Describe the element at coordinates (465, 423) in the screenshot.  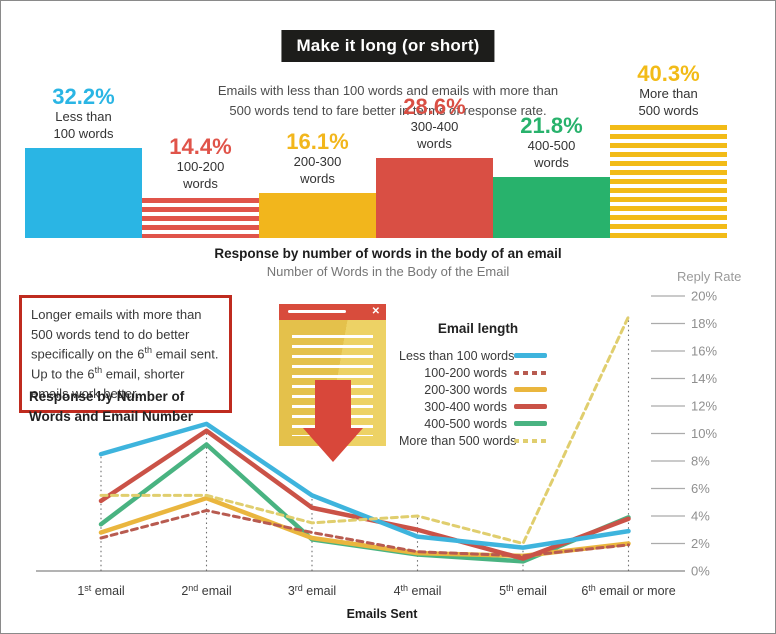
I see `legend-item-label: 400-500 words` at that location.